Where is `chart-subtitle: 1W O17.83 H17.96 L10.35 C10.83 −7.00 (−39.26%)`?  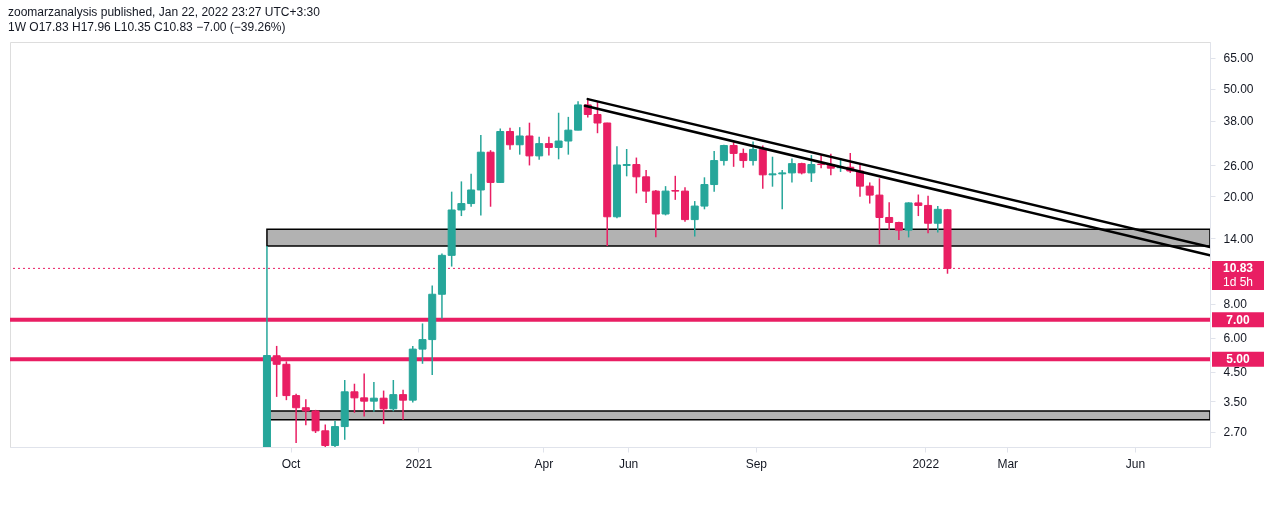
chart-subtitle: 1W O17.83 H17.96 L10.35 C10.83 −7.00 (−39.26%) is located at coordinates (147, 27).